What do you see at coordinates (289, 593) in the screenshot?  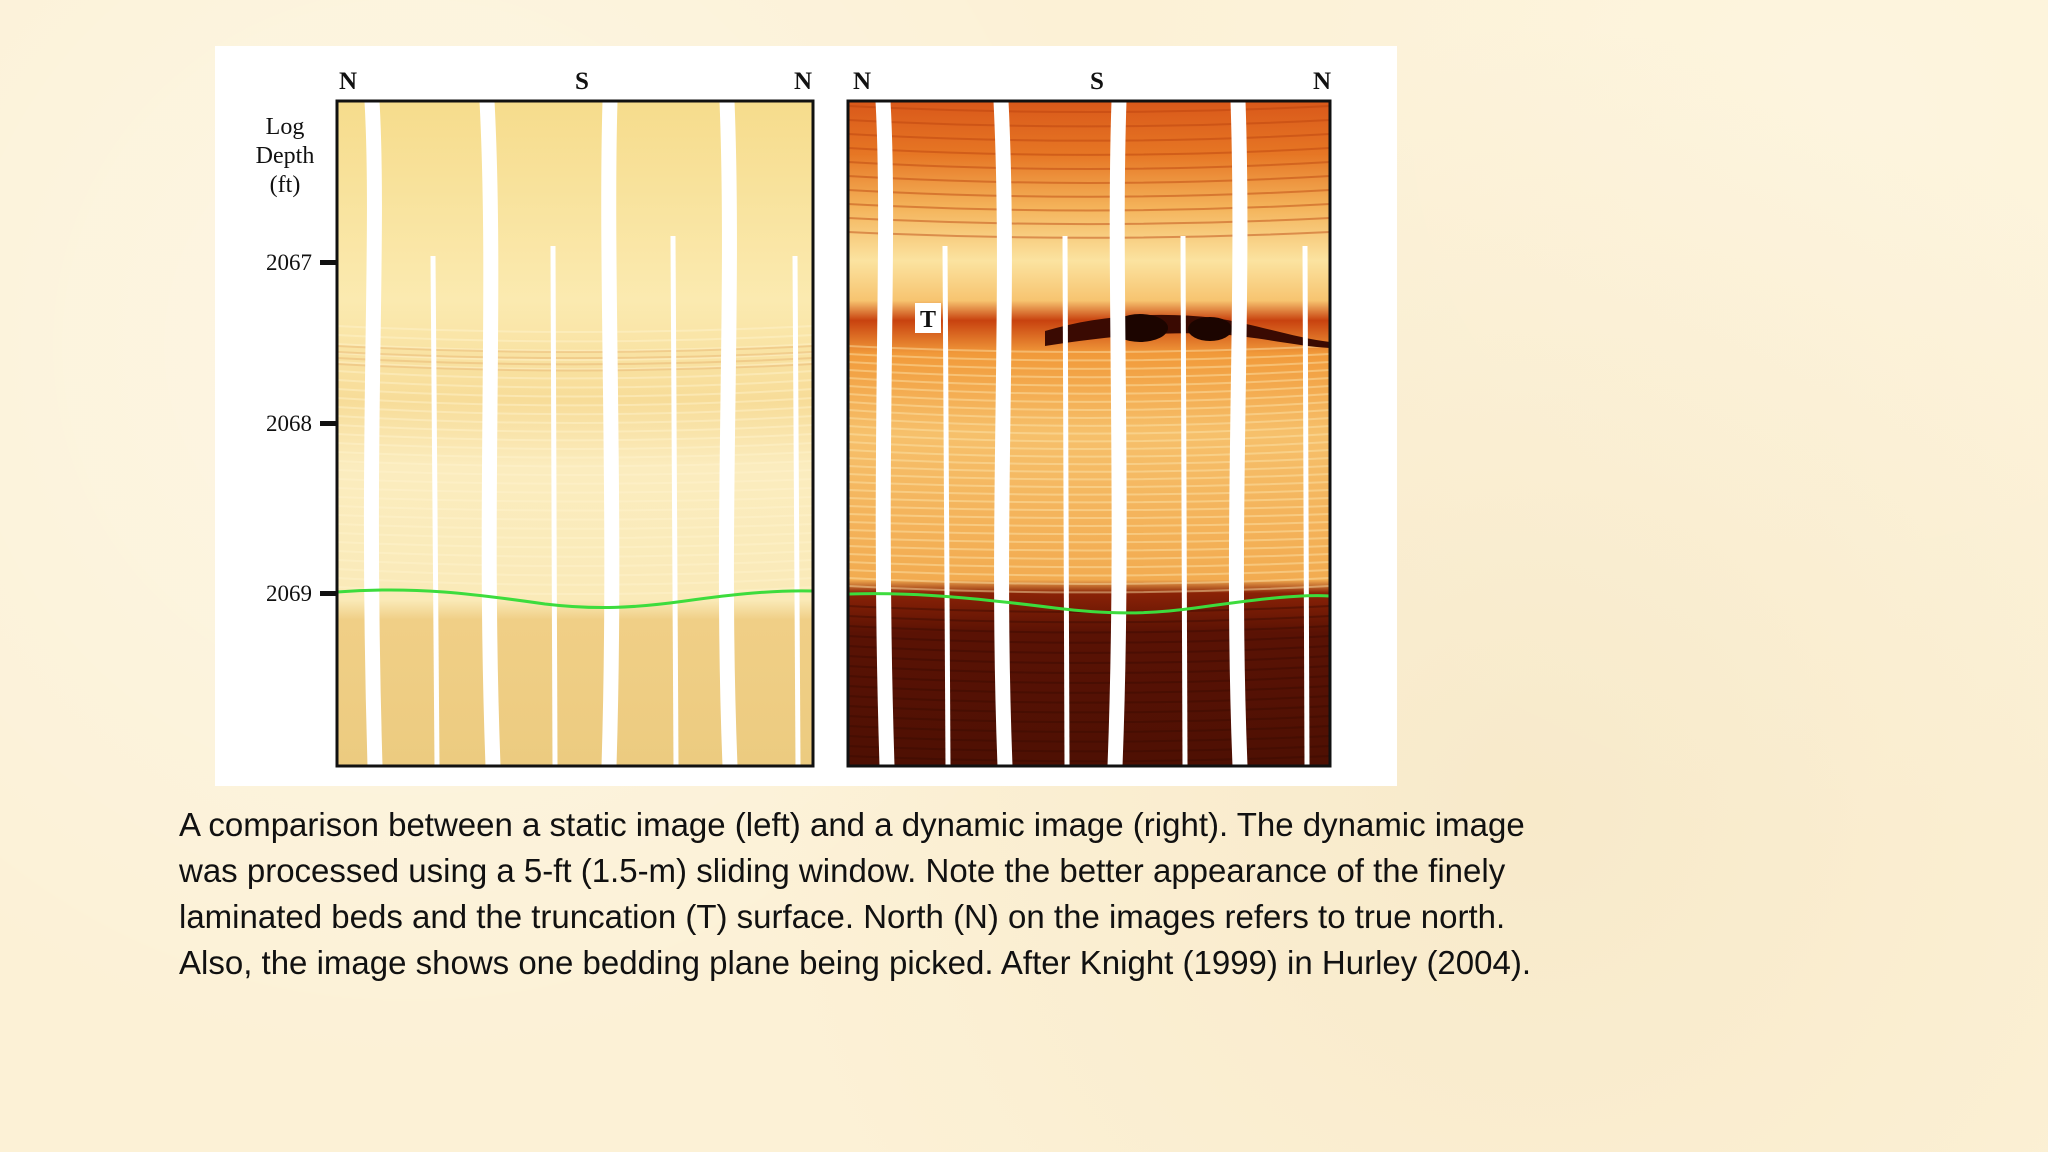 I see `depth-tick-label: 2069` at bounding box center [289, 593].